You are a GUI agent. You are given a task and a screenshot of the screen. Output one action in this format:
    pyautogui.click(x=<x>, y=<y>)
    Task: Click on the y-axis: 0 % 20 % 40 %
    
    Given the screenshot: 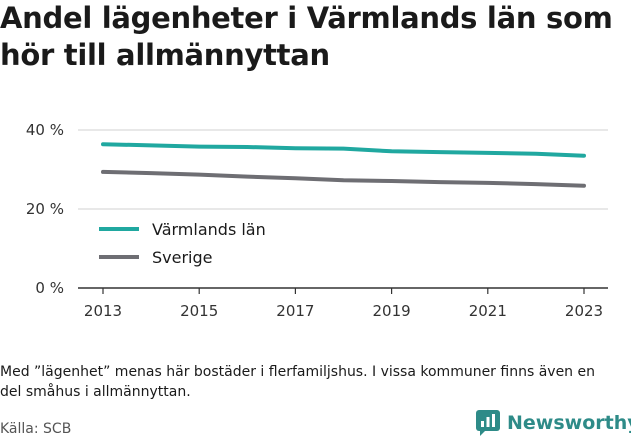 What is the action you would take?
    pyautogui.click(x=45, y=209)
    